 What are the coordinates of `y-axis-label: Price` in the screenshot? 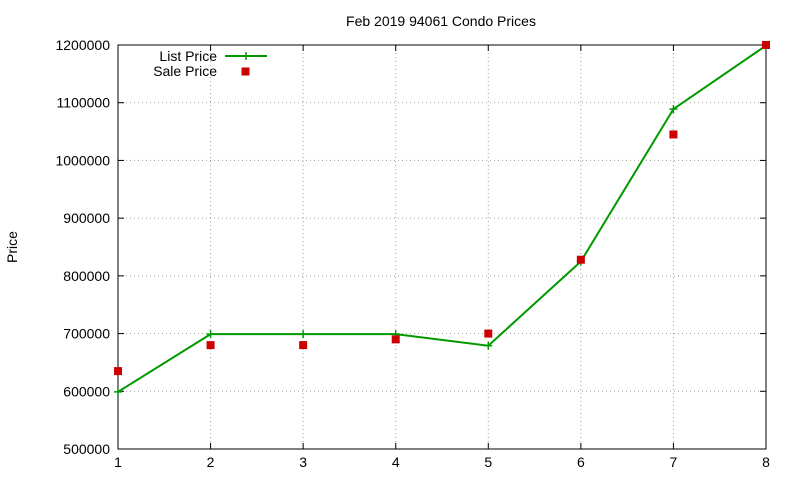 It's located at (12, 247).